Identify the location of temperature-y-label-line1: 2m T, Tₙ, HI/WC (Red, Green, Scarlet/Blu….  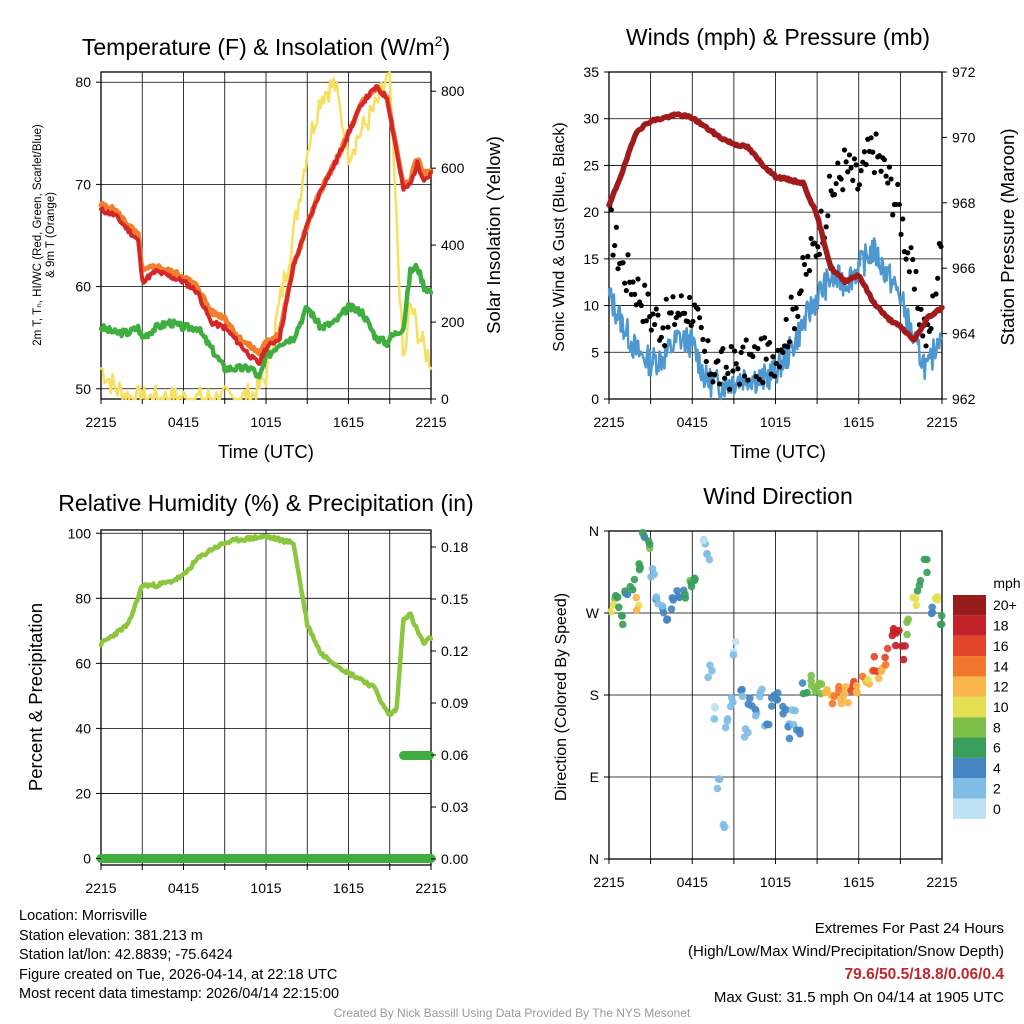
(38, 235).